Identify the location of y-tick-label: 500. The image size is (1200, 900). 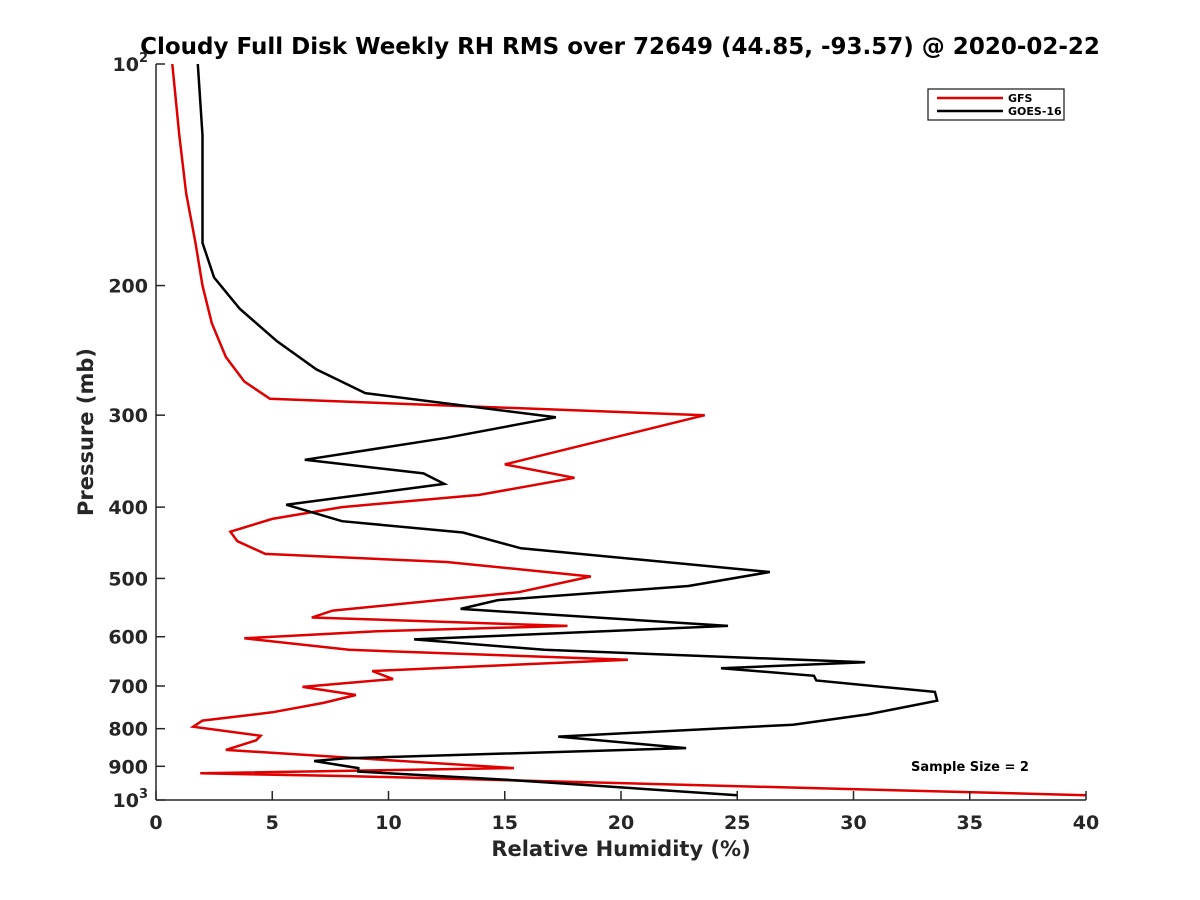
(128, 579).